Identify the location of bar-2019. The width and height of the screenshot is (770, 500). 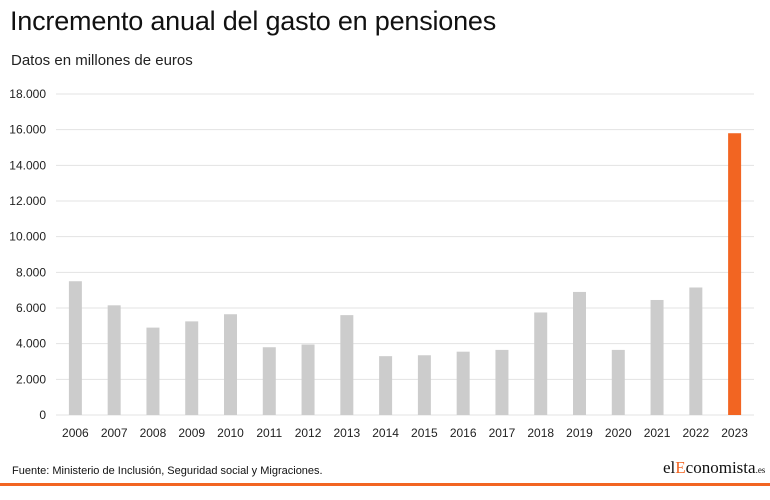
(579, 353).